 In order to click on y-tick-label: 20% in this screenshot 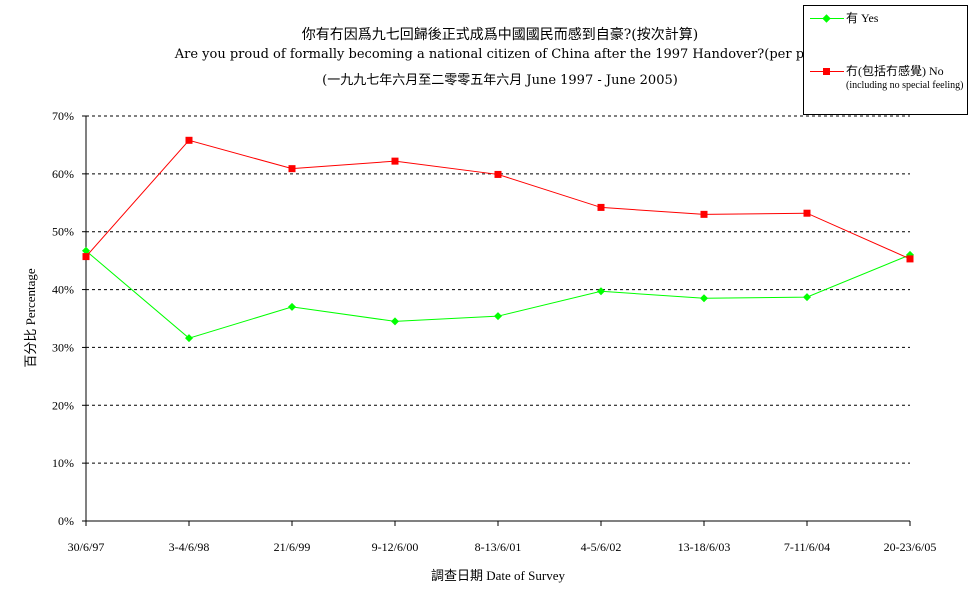, I will do `click(63, 405)`.